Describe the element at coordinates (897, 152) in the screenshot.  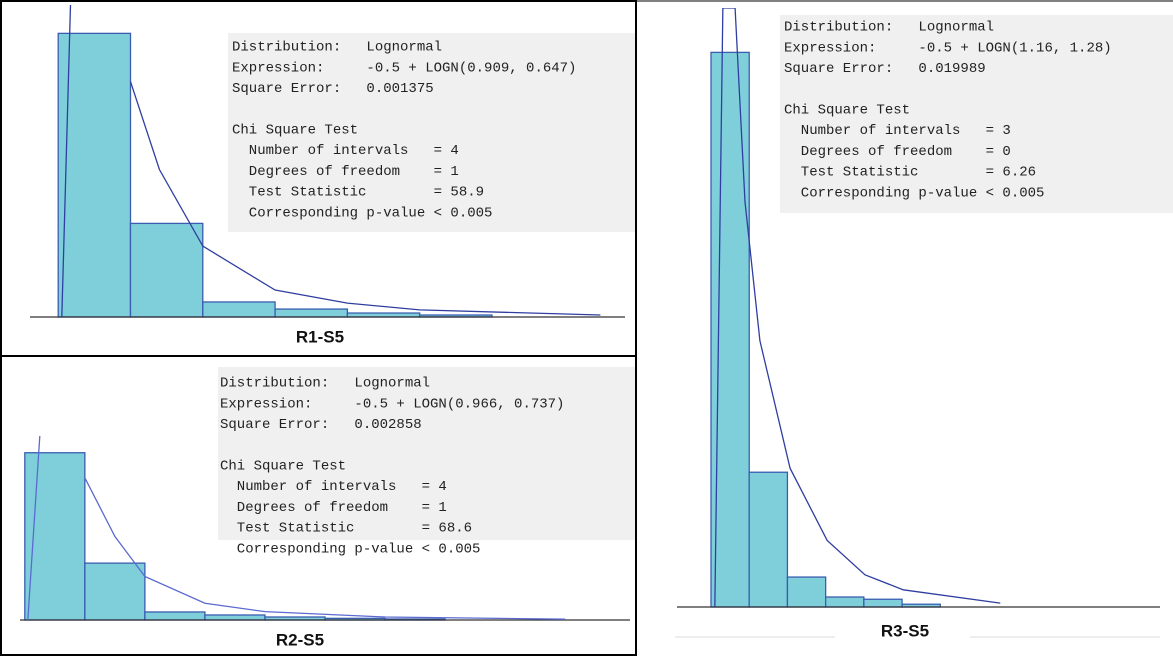
I see `stats-line: Degrees of freedom = 0` at that location.